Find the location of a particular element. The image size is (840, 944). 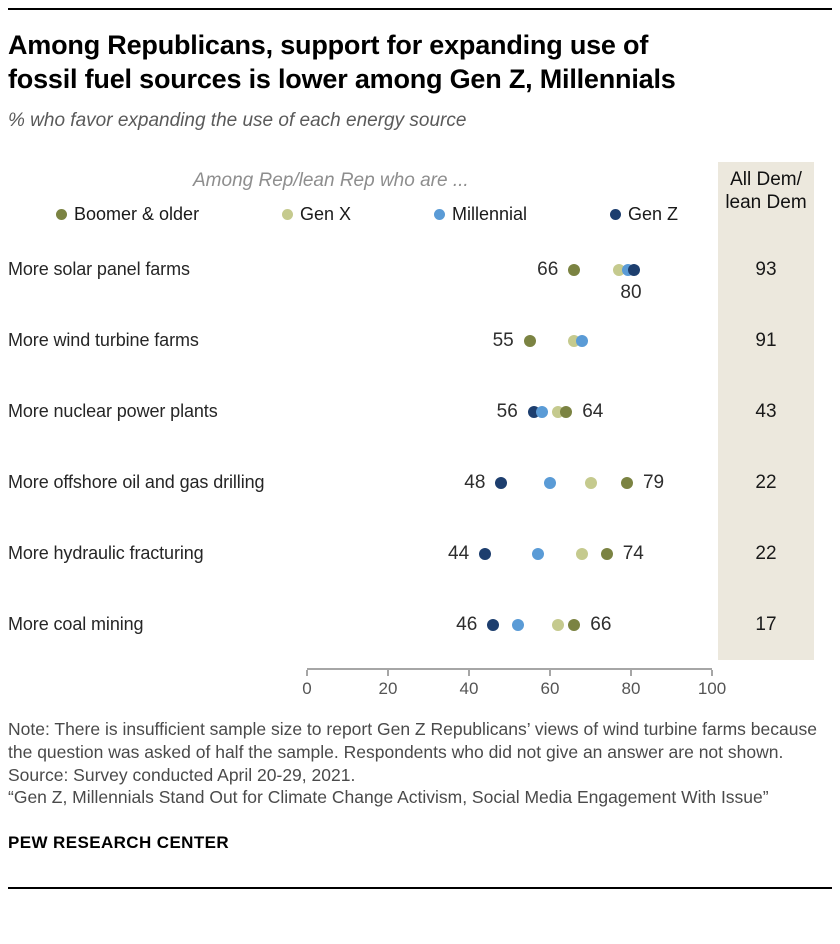

row-plot: 48 79 is located at coordinates (509, 482).